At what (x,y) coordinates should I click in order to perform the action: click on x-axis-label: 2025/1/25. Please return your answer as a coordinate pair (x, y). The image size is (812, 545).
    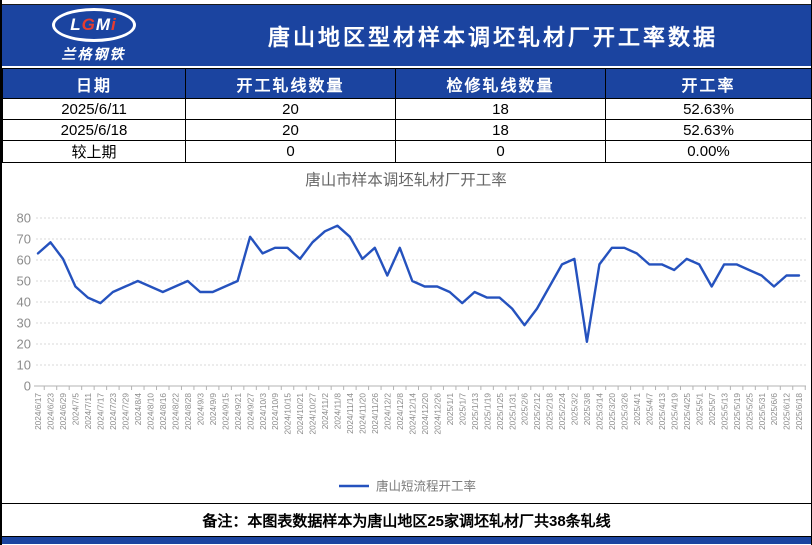
    Looking at the image, I should click on (500, 411).